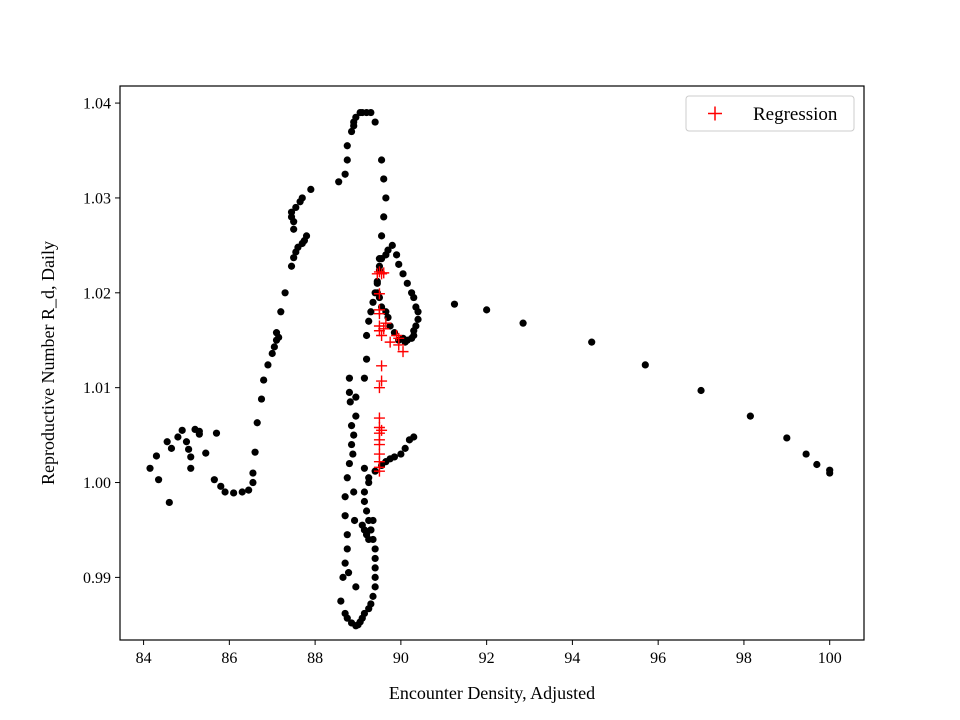 This screenshot has height=720, width=960. Describe the element at coordinates (744, 658) in the screenshot. I see `x-tick-label: 98` at that location.